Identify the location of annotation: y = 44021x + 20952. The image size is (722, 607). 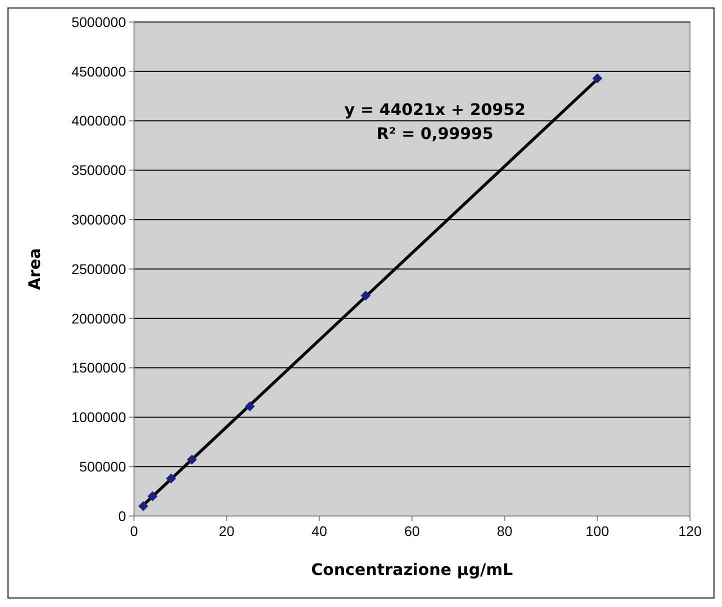
(435, 109).